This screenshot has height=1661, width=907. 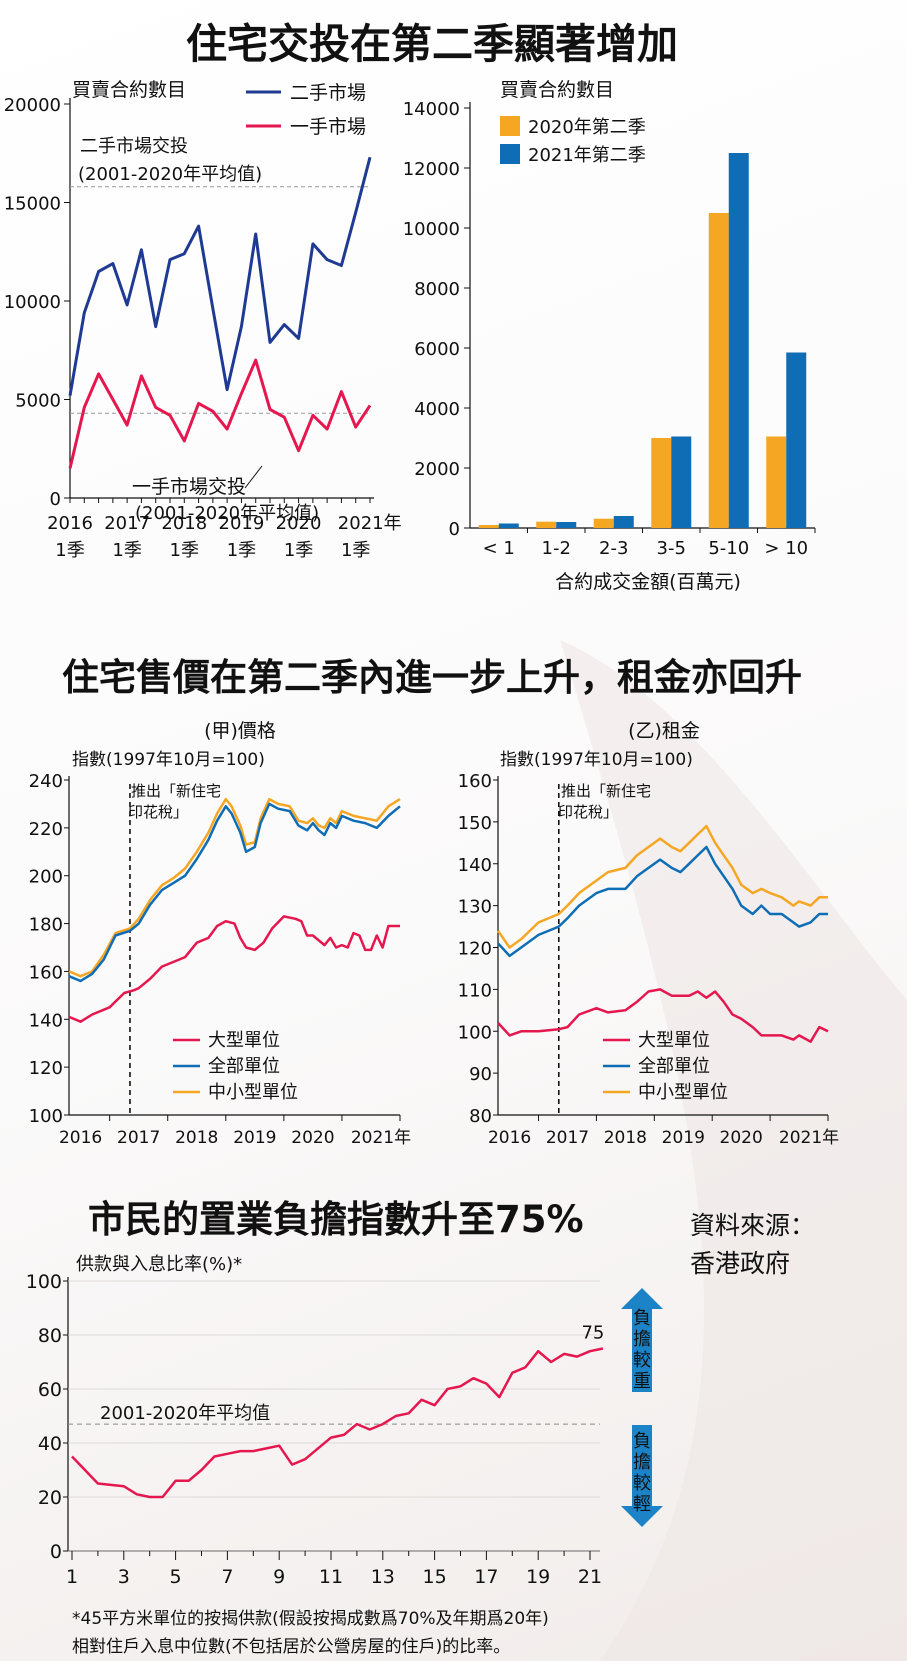 What do you see at coordinates (168, 760) in the screenshot?
I see `c3-ylabel: 指數(1997年10月=100)` at bounding box center [168, 760].